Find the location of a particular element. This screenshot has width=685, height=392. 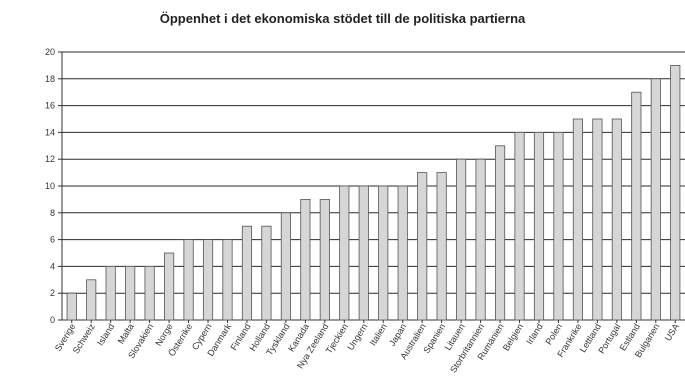

y-tick-label: 0 is located at coordinates (52, 320).